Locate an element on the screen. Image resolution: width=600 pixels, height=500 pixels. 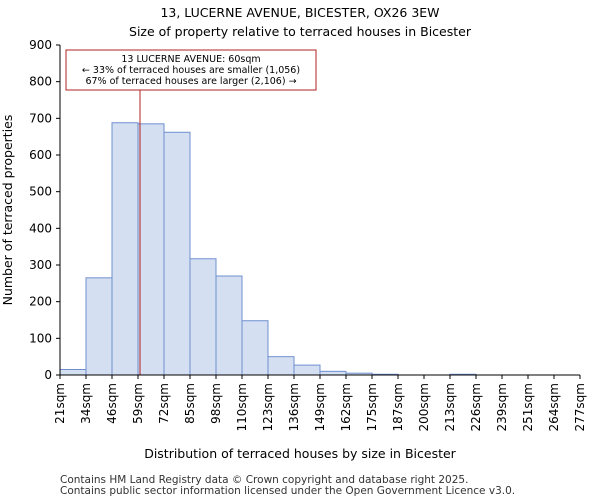
x-tick-label-277sqm: 277sqm is located at coordinates (580, 407).